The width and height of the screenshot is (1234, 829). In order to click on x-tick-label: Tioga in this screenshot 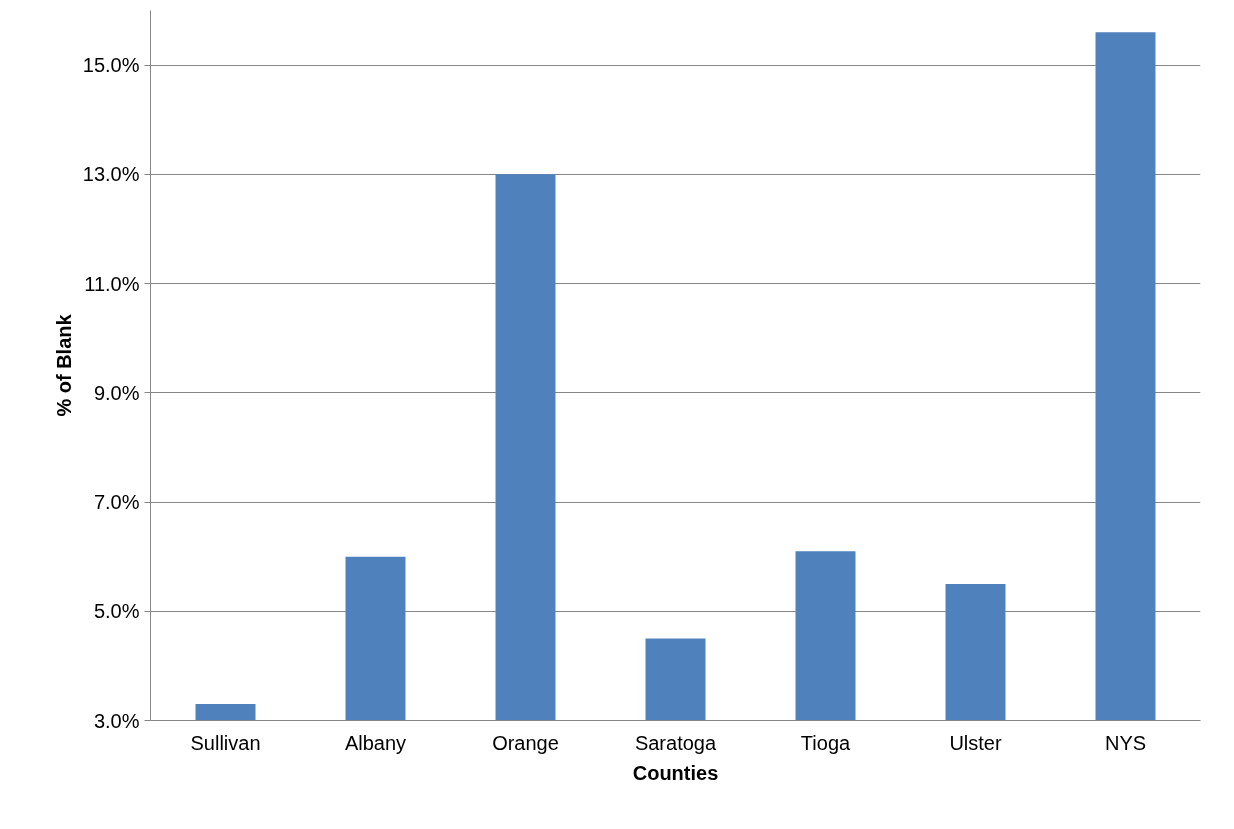, I will do `click(826, 742)`.